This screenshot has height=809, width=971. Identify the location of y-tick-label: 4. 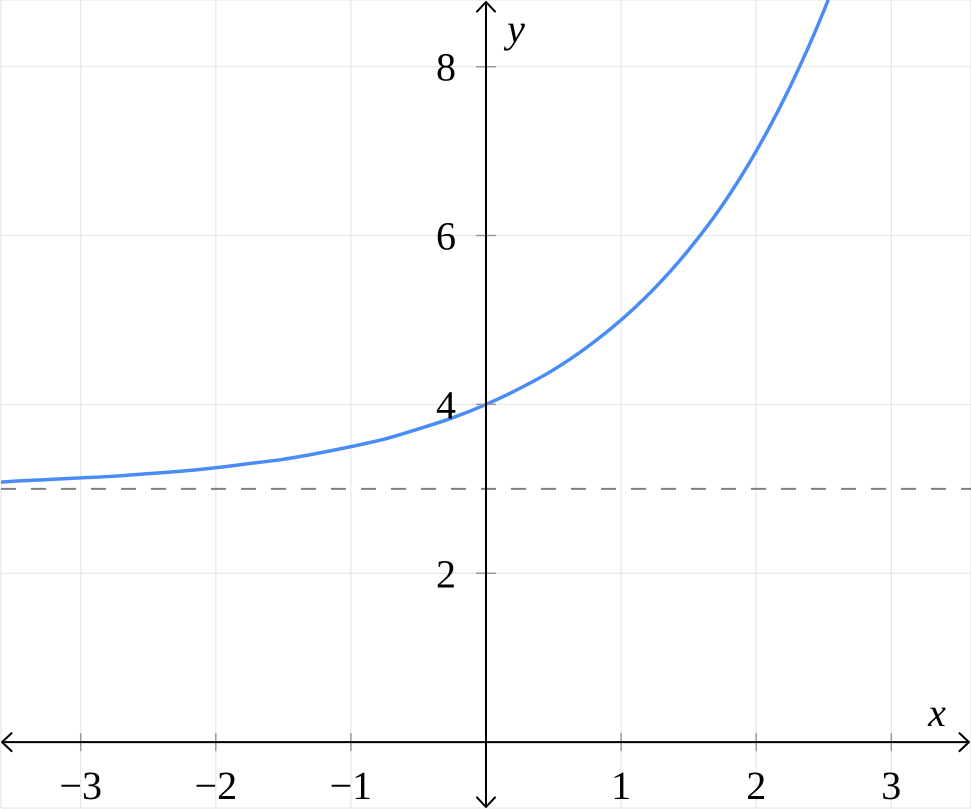
(446, 405).